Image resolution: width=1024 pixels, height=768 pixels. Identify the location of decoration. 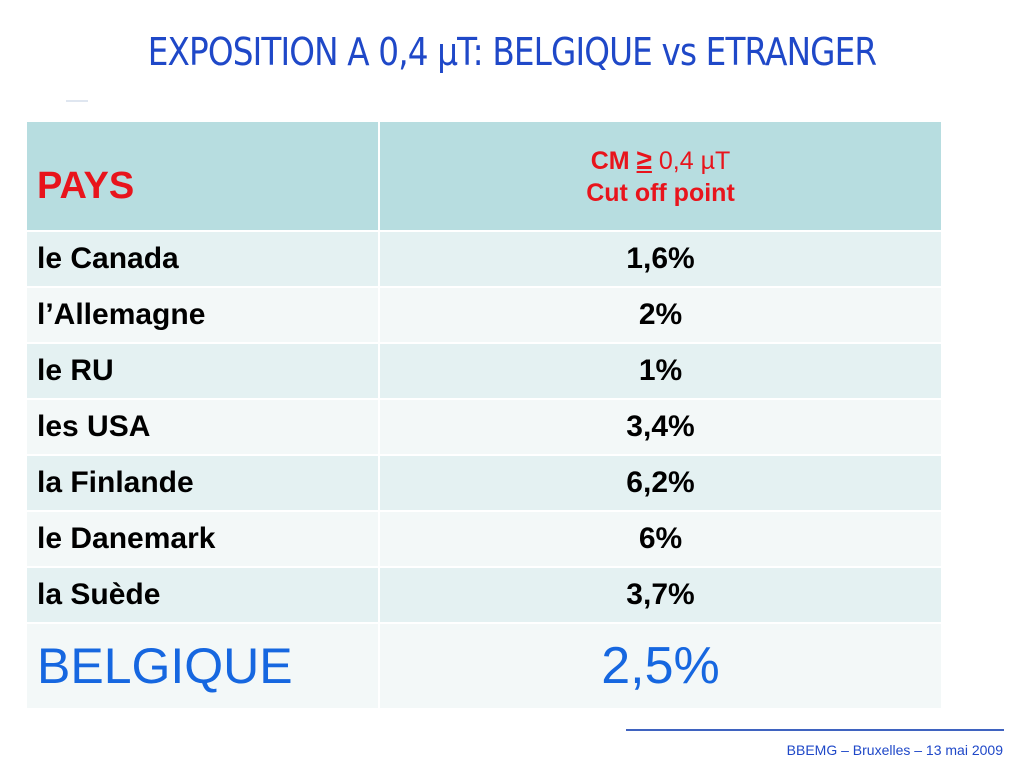
(77, 101).